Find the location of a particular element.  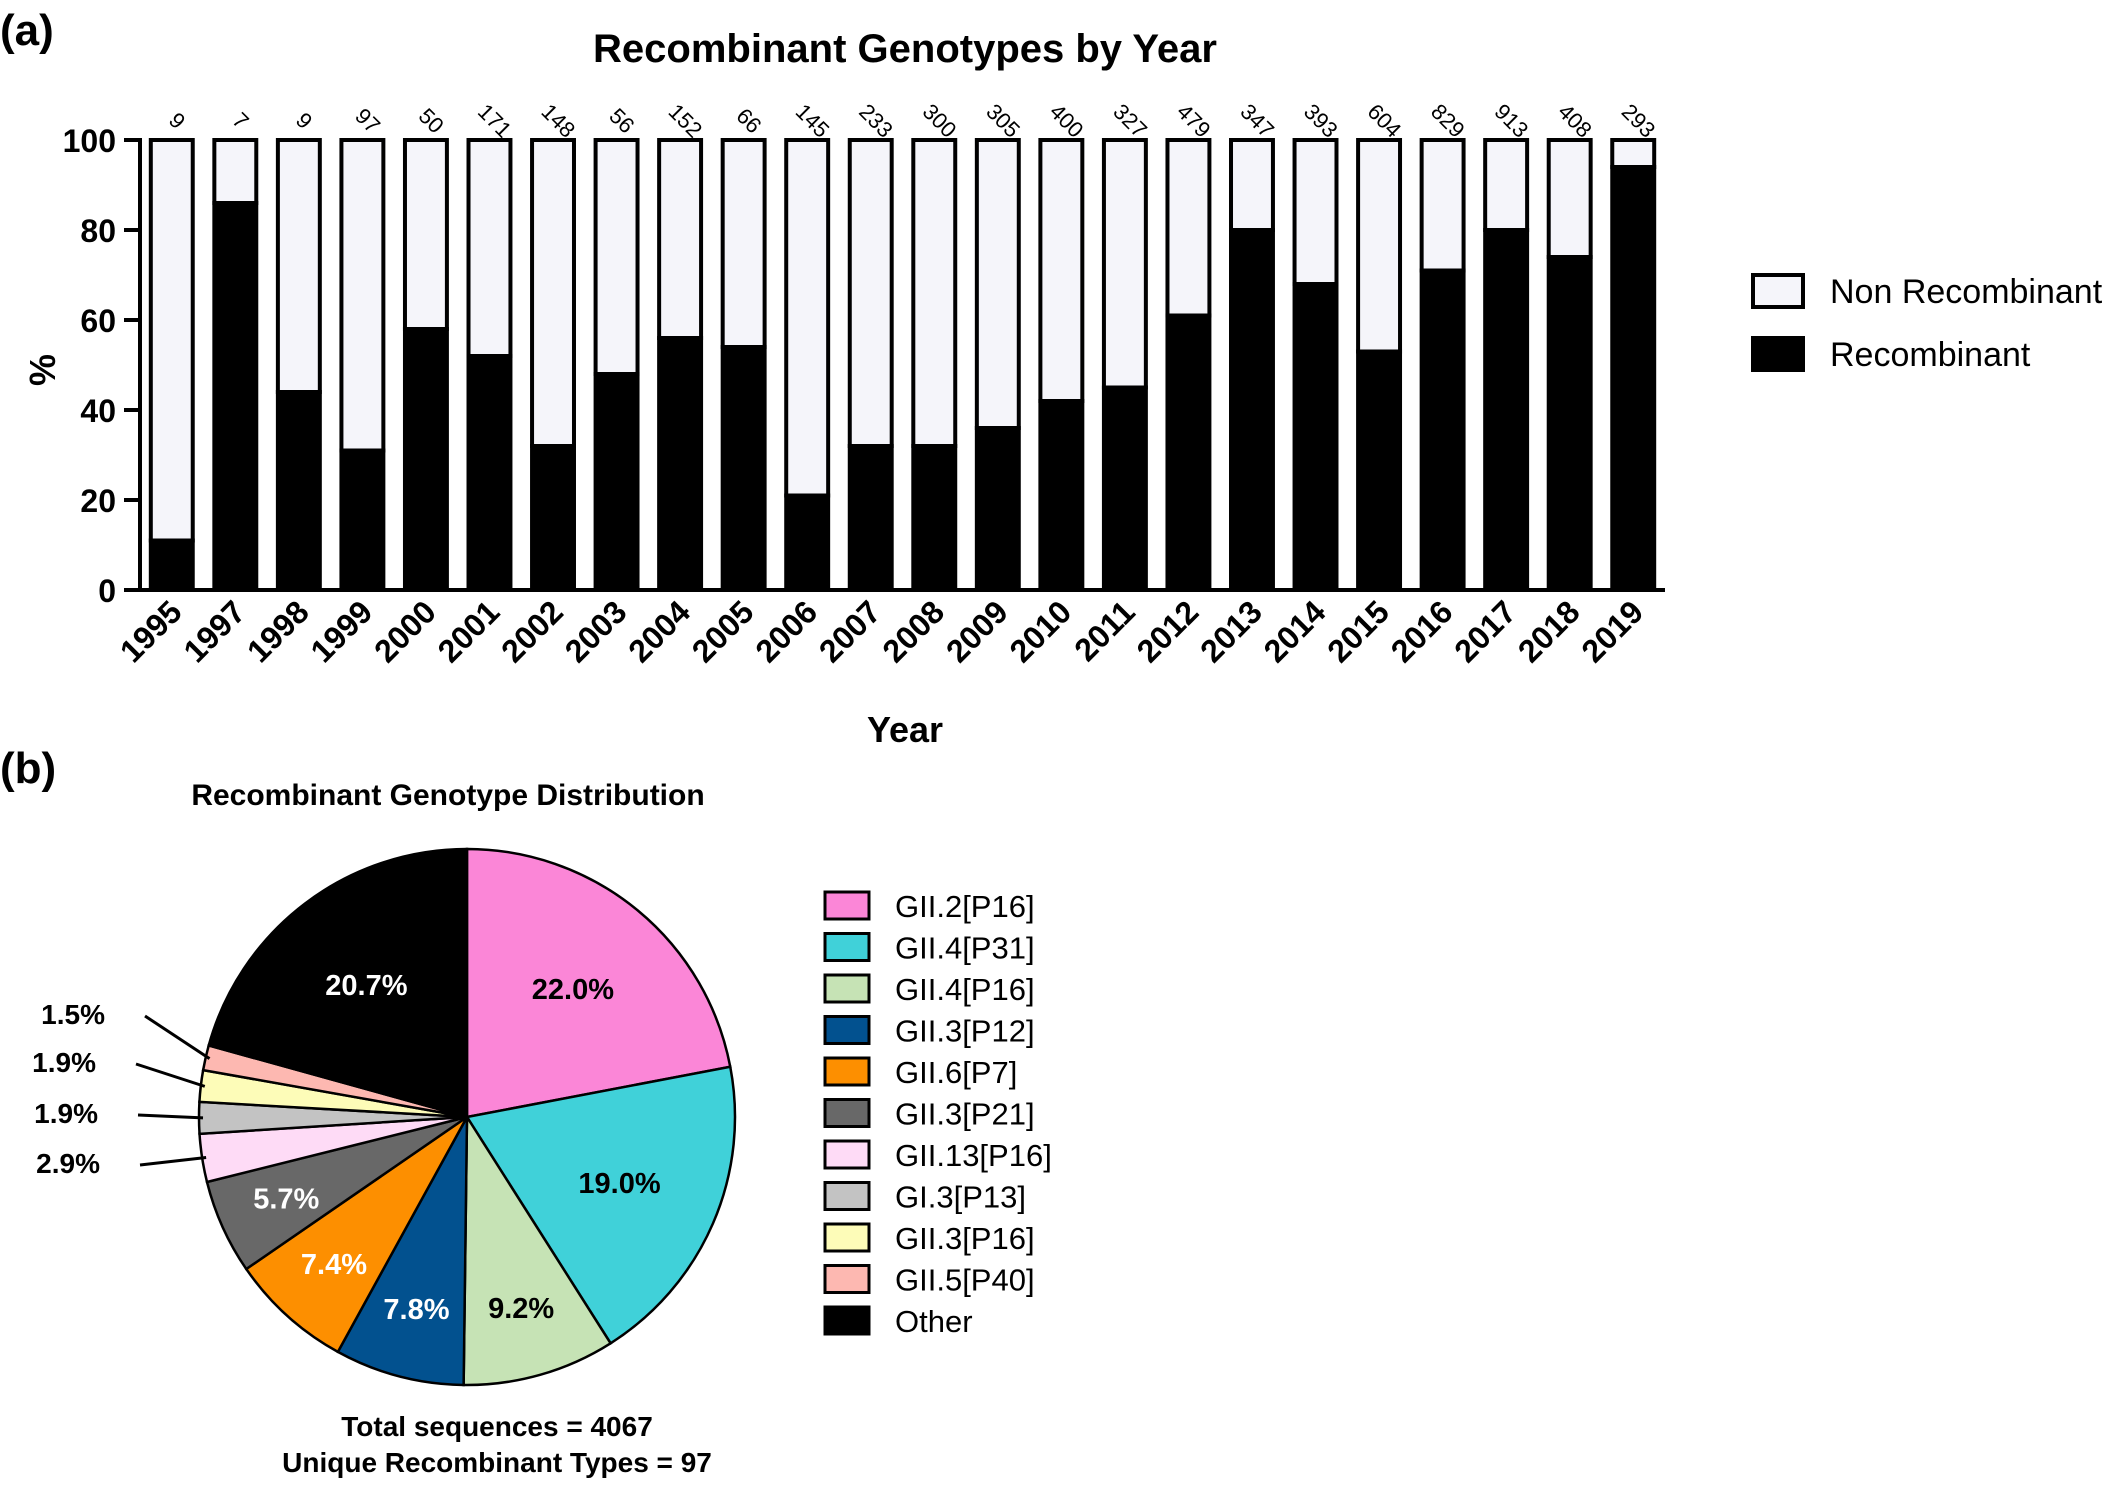

pie-legend-label: GII.4[P16] is located at coordinates (965, 989).